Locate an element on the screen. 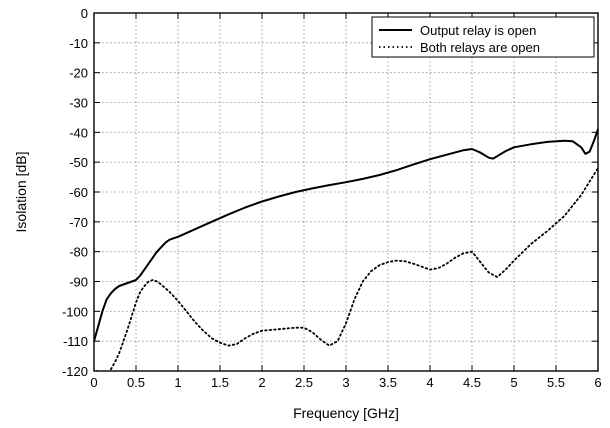 This screenshot has height=428, width=610. x-tick-labels: 0 0.5 1 1.5 2 2.5 3 3.5 4 4.5 5 5.5 6 is located at coordinates (345, 382).